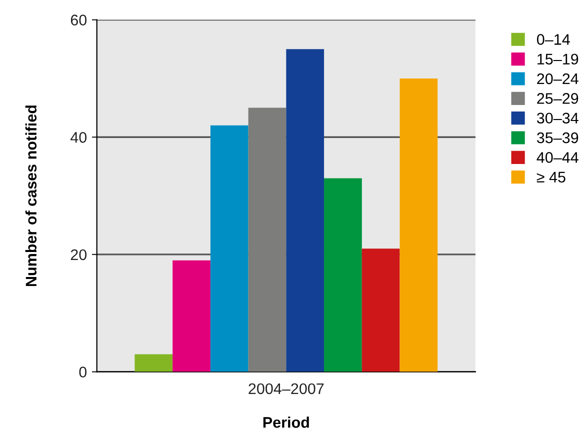 The width and height of the screenshot is (587, 440). I want to click on legend-label: 35–39, so click(557, 138).